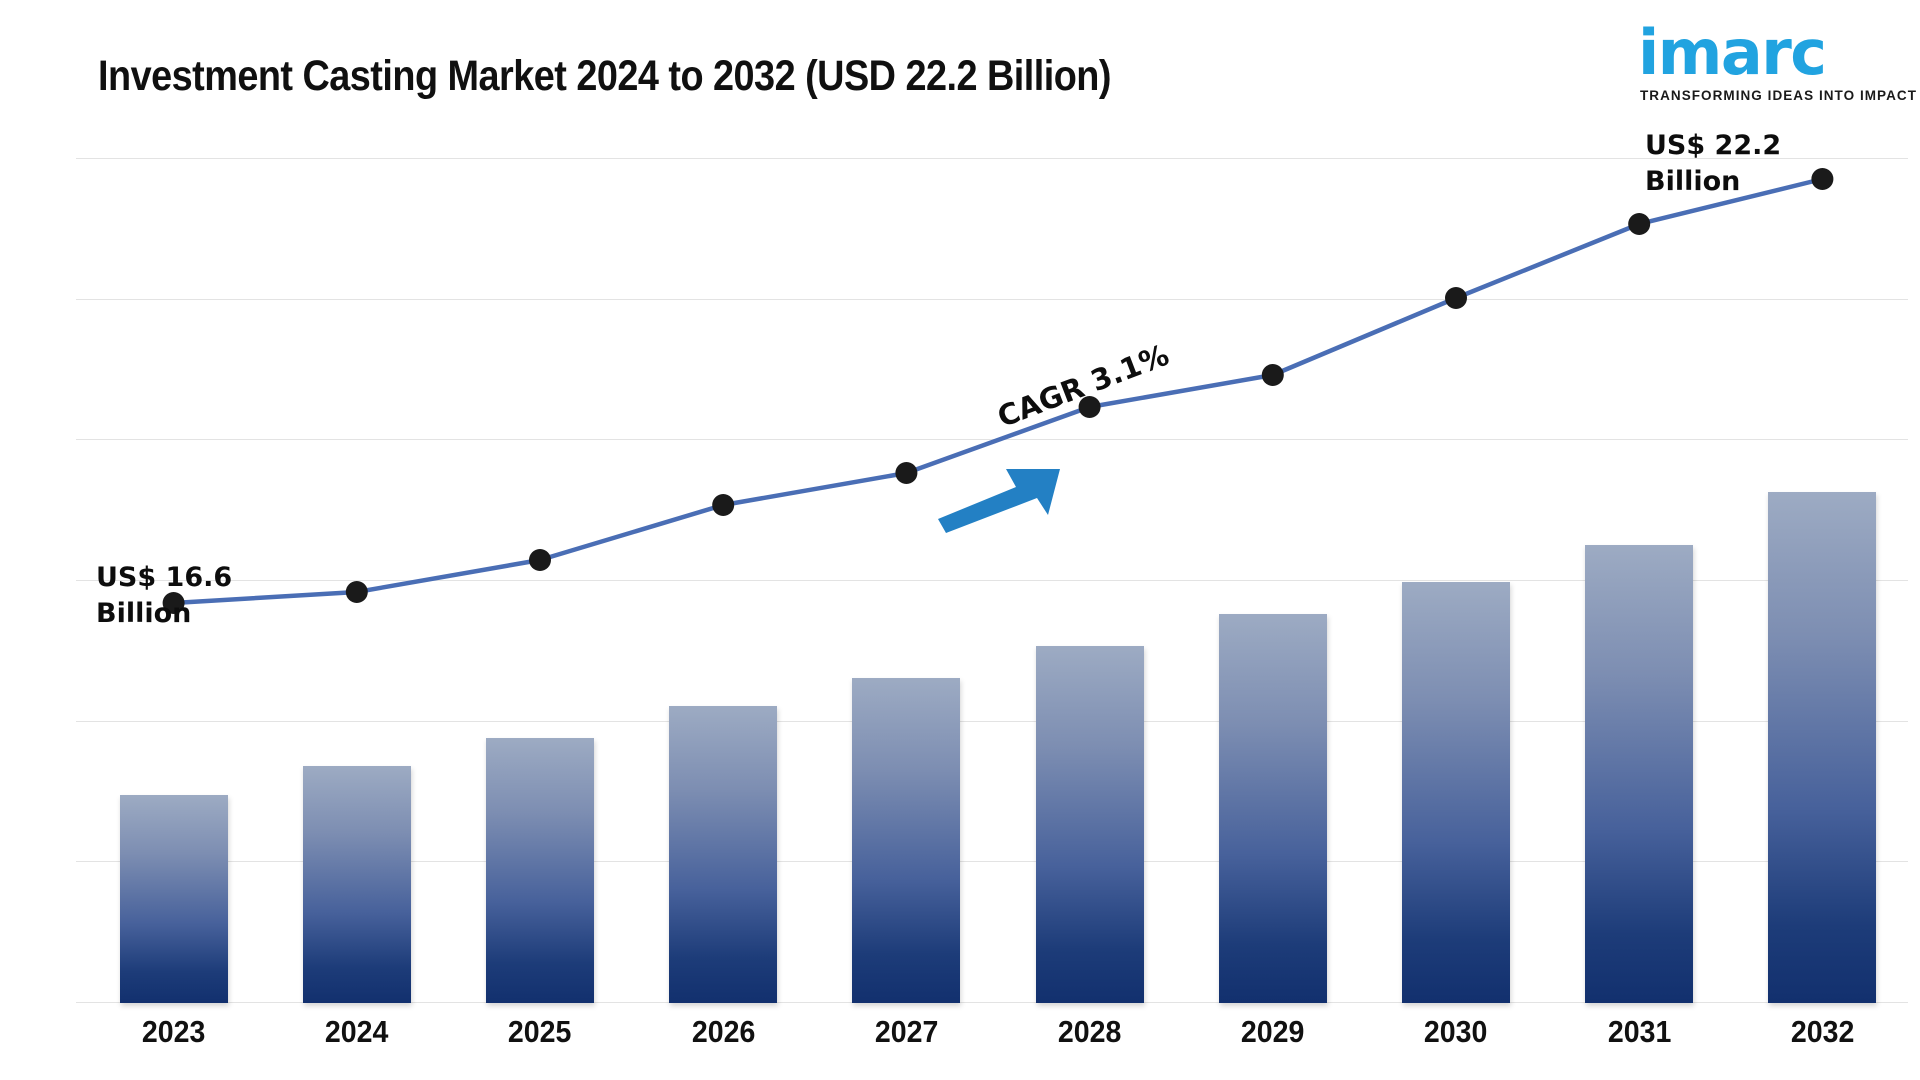 The image size is (1920, 1080). I want to click on start-value-annotation: US$ 16.6 Billion, so click(164, 595).